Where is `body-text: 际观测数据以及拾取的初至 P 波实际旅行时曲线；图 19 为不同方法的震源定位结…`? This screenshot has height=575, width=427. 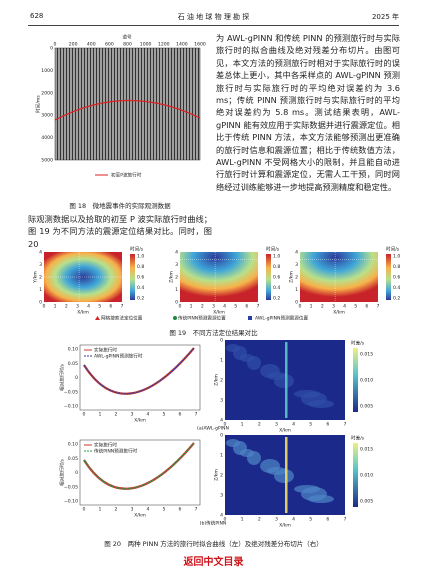
body-text: 际观测数据以及拾取的初至 P 波实际旅行时曲线；图 19 为不同方法的震源定位结… is located at coordinates (120, 231).